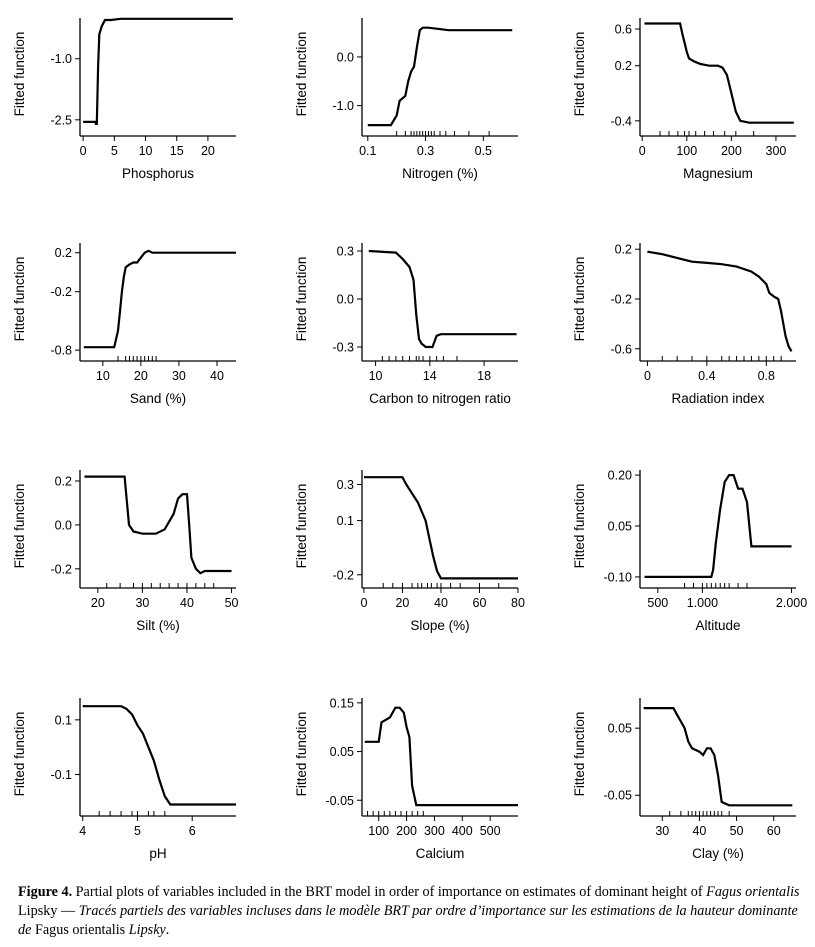 Image resolution: width=815 pixels, height=947 pixels. What do you see at coordinates (167, 930) in the screenshot?
I see `caption-end: .` at bounding box center [167, 930].